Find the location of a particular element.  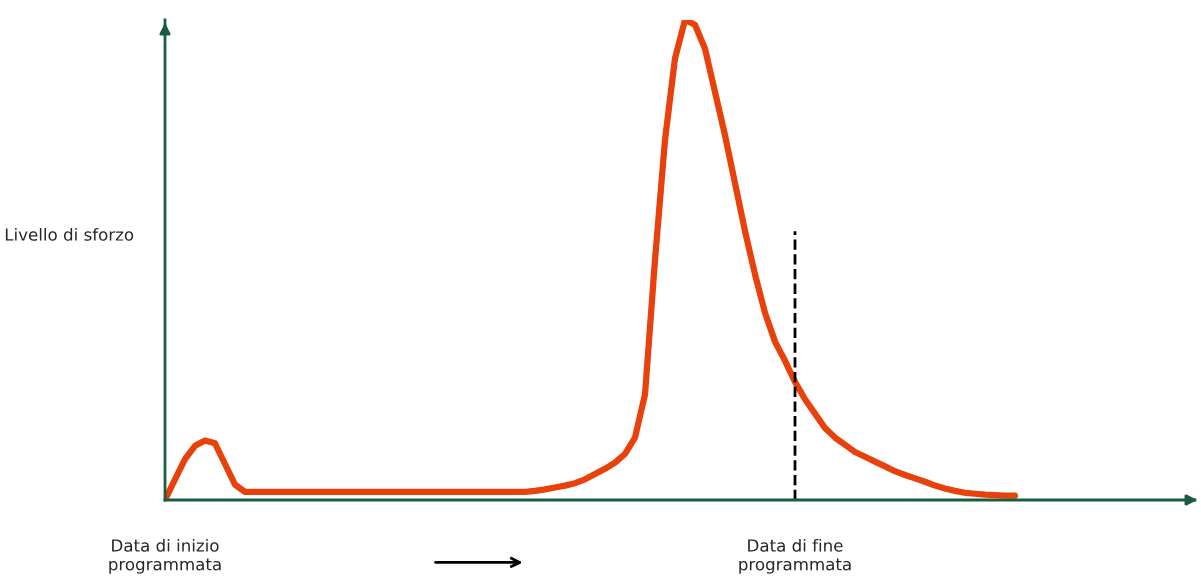

x-tick-label: Data di inizio programmata is located at coordinates (165, 556).